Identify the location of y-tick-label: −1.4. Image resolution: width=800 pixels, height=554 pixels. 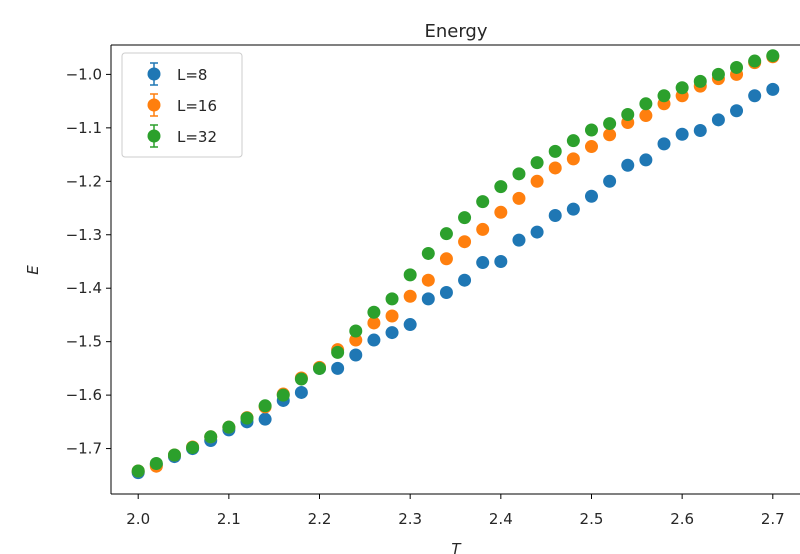
(84, 288).